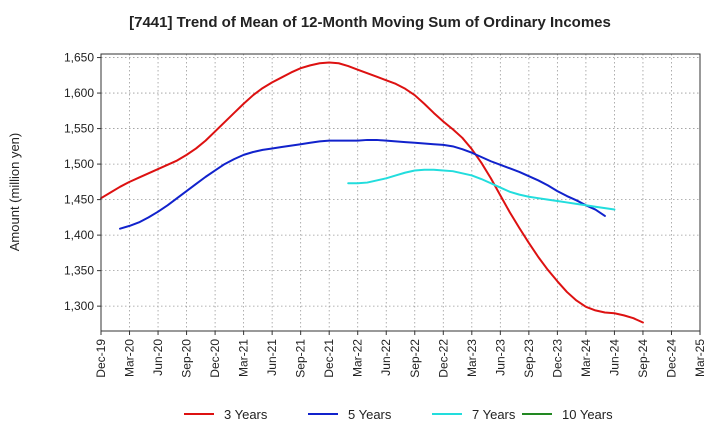 This screenshot has height=440, width=720. I want to click on x-tick-label: Sep-22, so click(415, 358).